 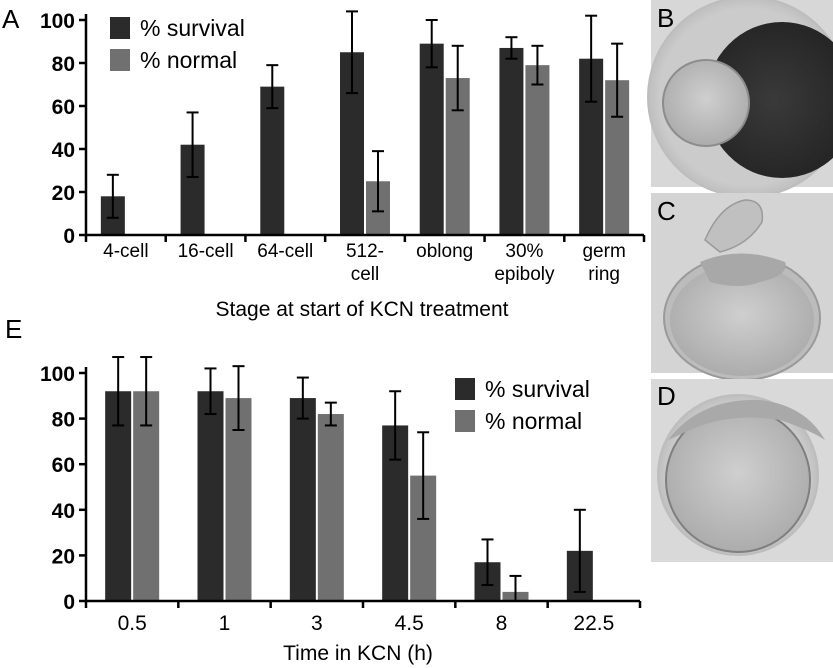 What do you see at coordinates (743, 269) in the screenshot?
I see `cell-mass-c` at bounding box center [743, 269].